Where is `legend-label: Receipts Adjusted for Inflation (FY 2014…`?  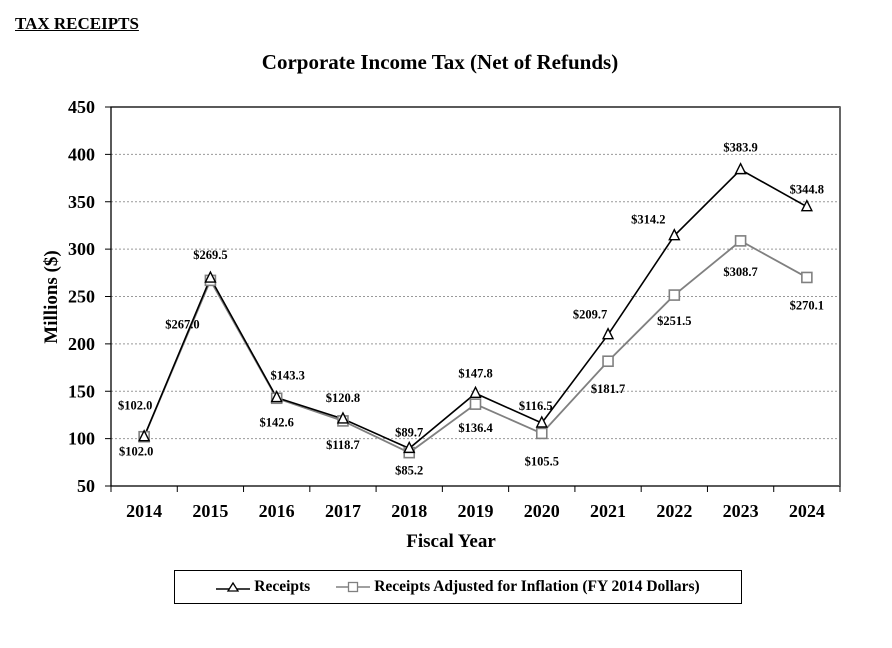 legend-label: Receipts Adjusted for Inflation (FY 2014… is located at coordinates (537, 586).